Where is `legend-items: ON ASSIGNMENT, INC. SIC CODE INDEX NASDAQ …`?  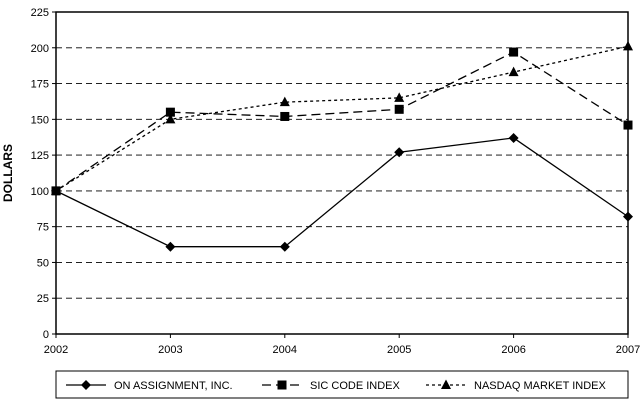 legend-items: ON ASSIGNMENT, INC. SIC CODE INDEX NASDAQ … is located at coordinates (336, 385).